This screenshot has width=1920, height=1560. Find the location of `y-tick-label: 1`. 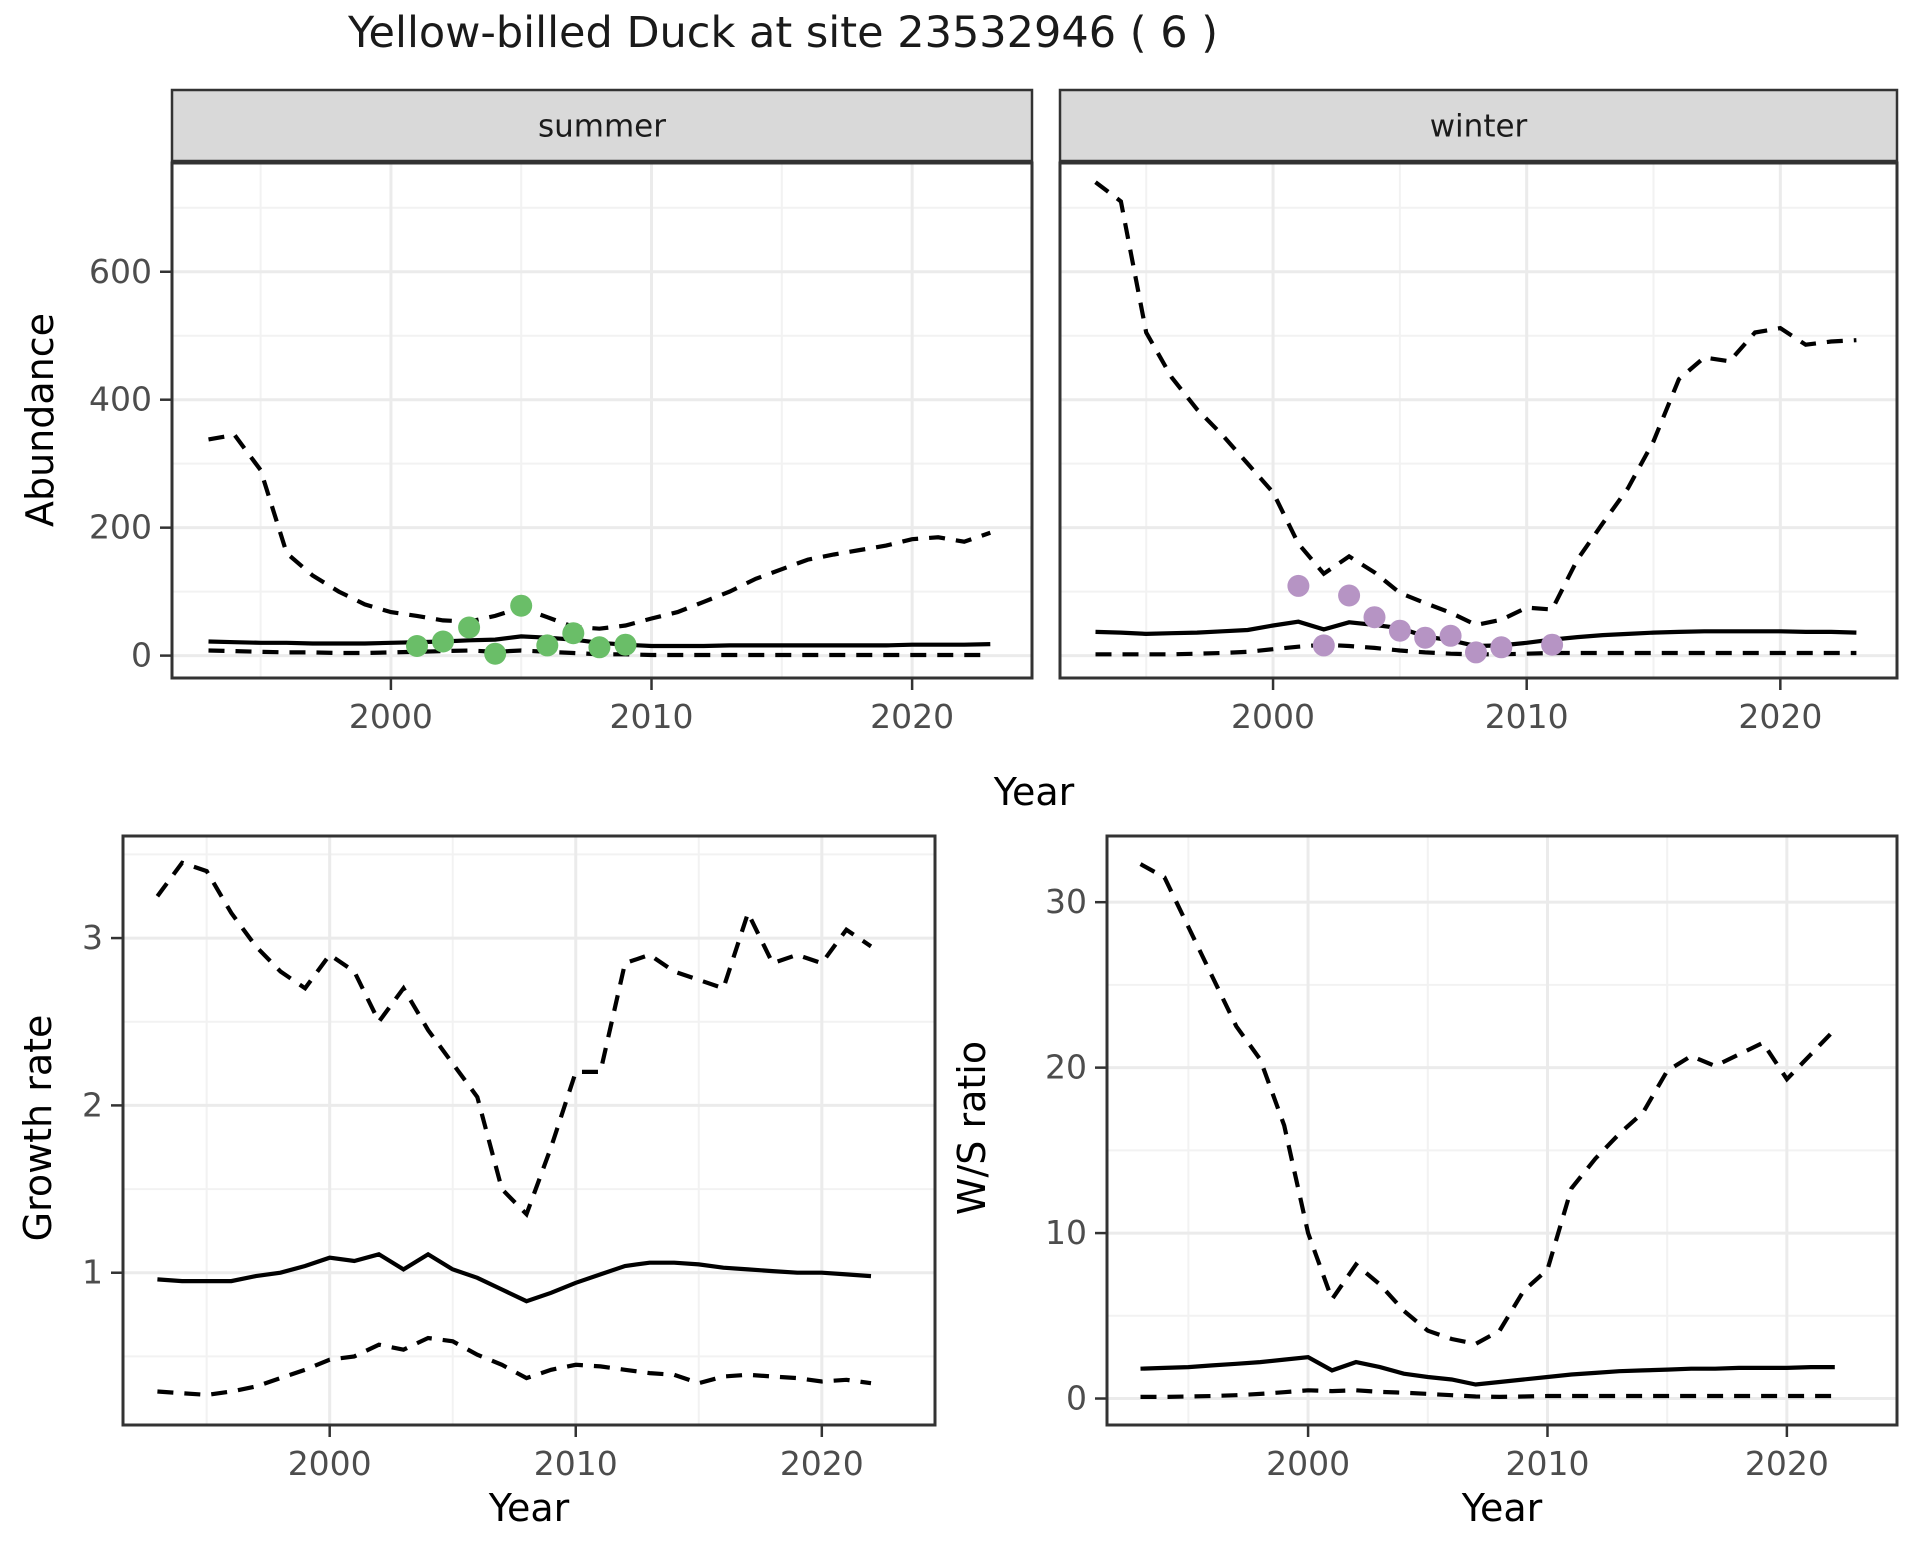

y-tick-label: 1 is located at coordinates (92, 1272).